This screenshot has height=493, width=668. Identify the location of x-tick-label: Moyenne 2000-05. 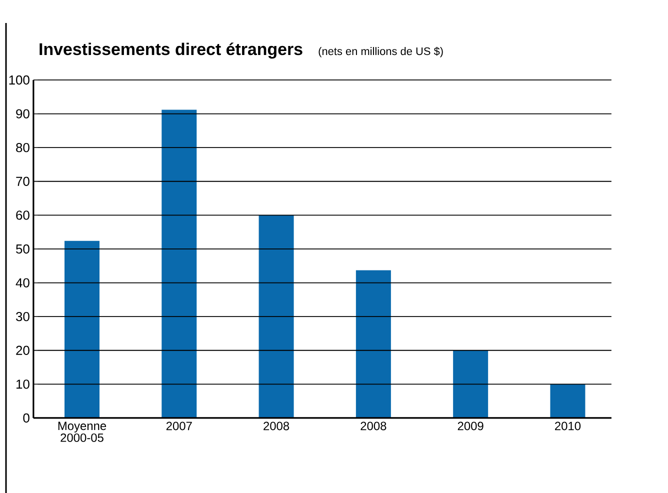
(82, 432).